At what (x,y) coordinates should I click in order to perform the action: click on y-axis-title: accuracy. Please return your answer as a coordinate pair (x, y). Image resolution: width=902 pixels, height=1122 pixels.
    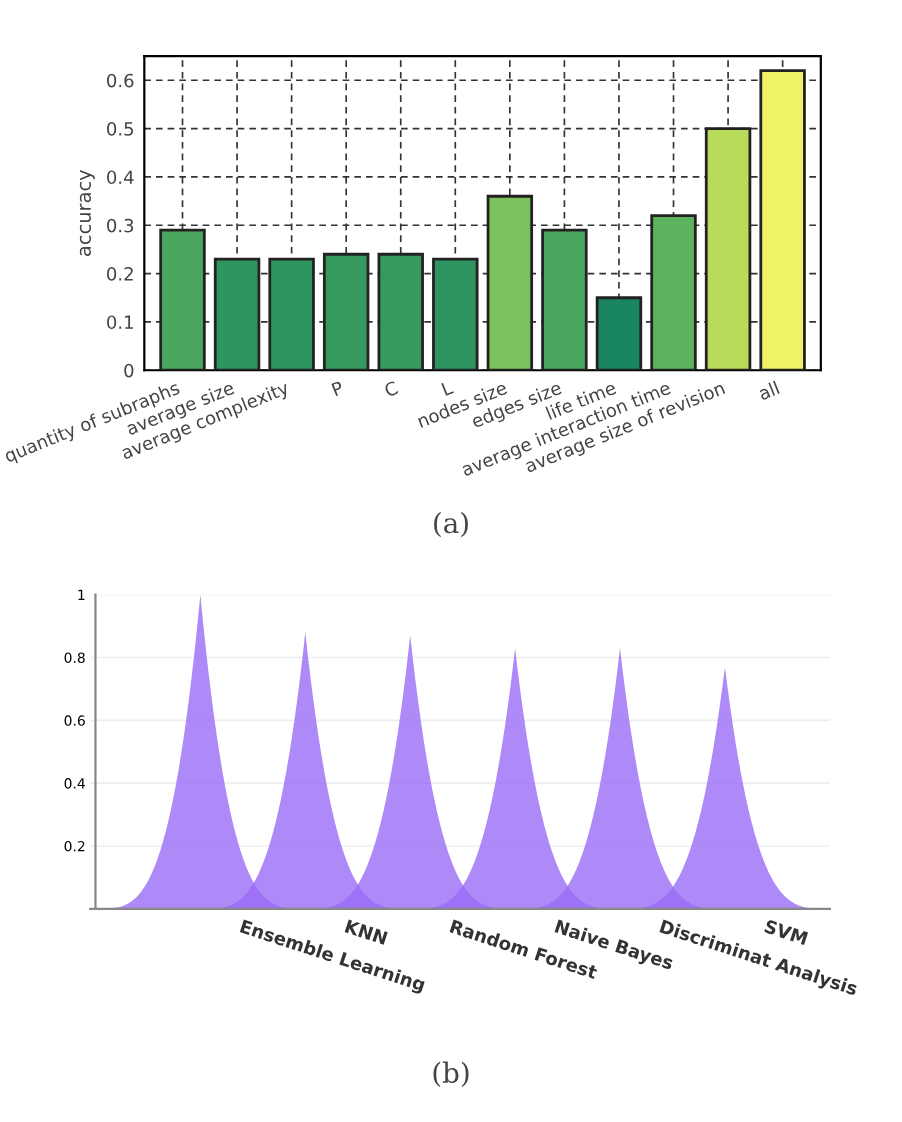
    Looking at the image, I should click on (87, 212).